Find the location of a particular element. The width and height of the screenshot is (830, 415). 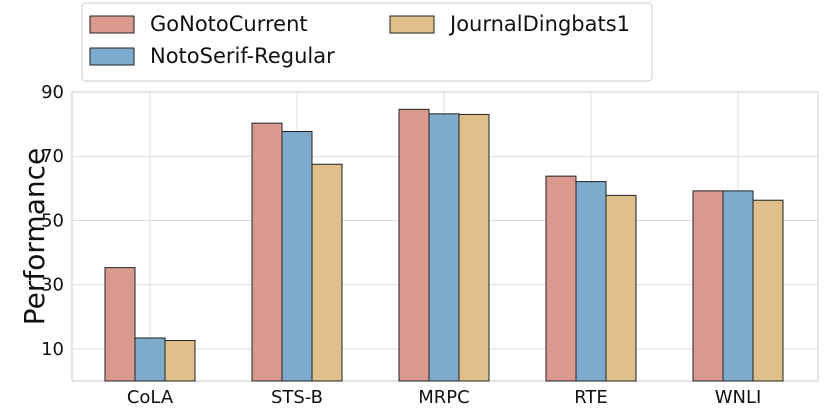

bar-NotoSerif-Regular-MRPC is located at coordinates (444, 247).